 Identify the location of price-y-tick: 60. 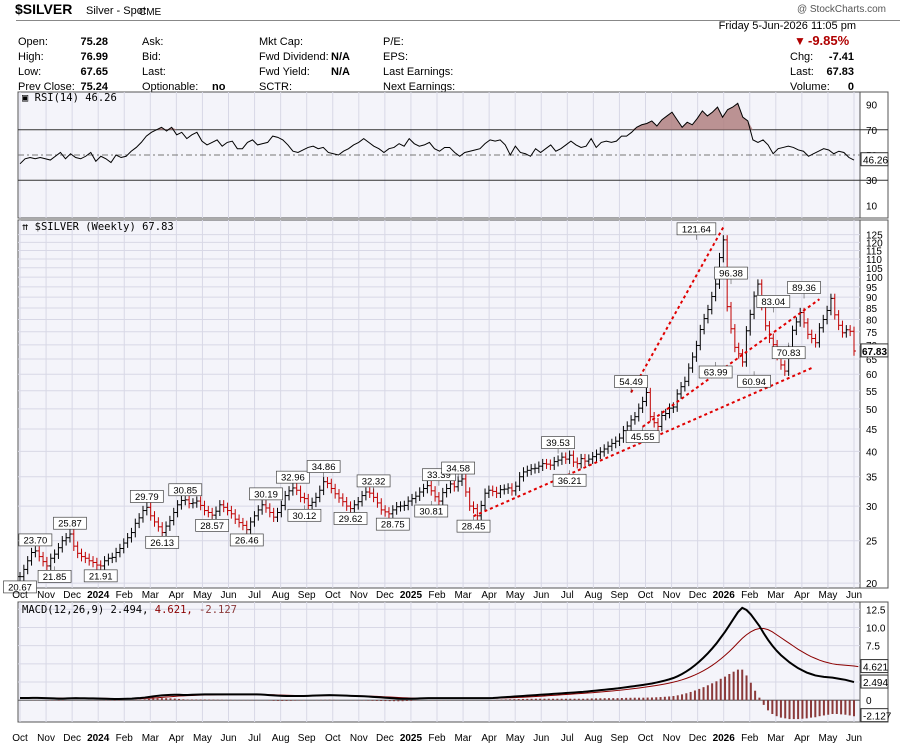
(872, 375).